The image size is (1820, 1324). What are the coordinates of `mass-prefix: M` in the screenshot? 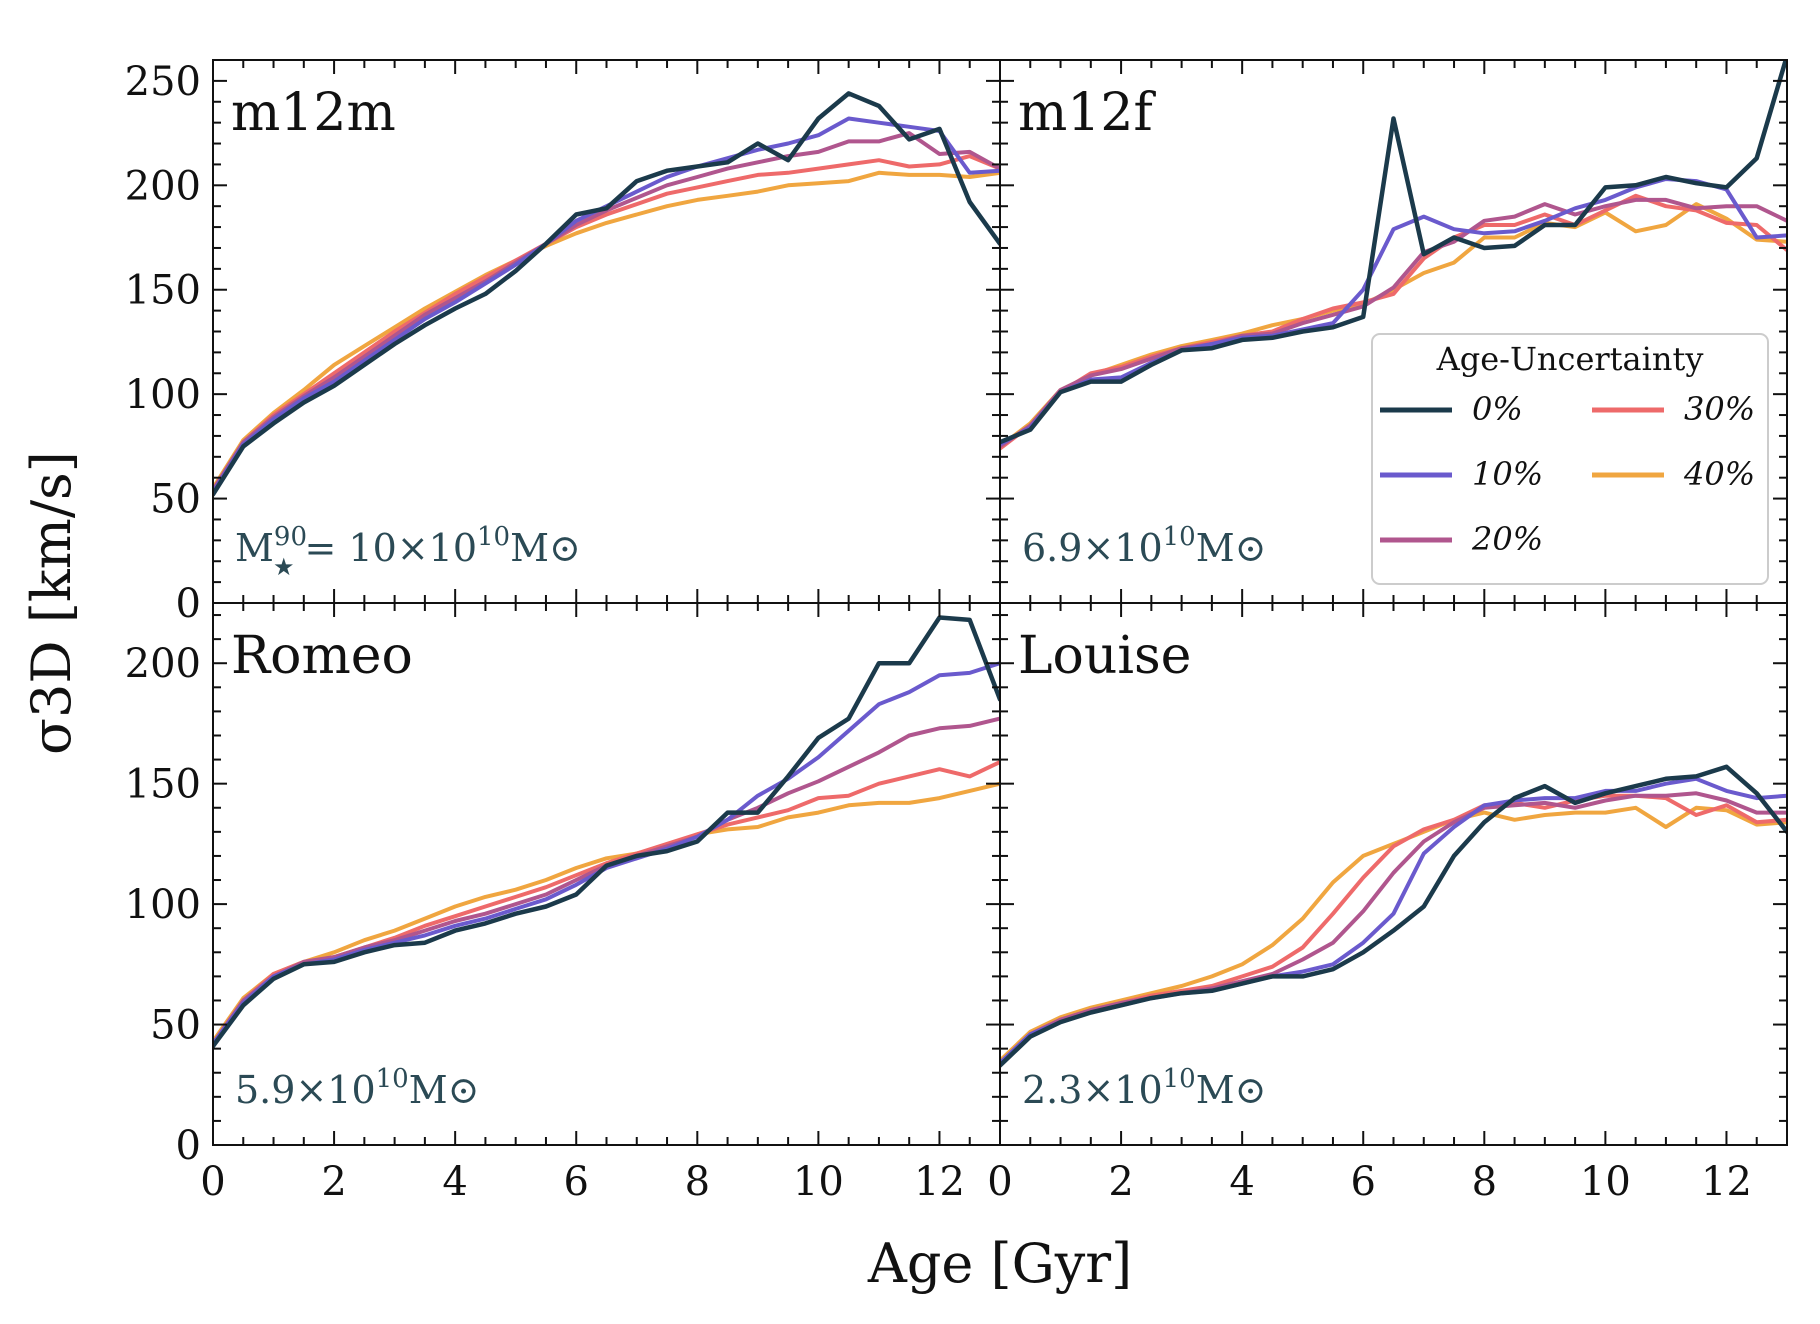 It's located at (254, 548).